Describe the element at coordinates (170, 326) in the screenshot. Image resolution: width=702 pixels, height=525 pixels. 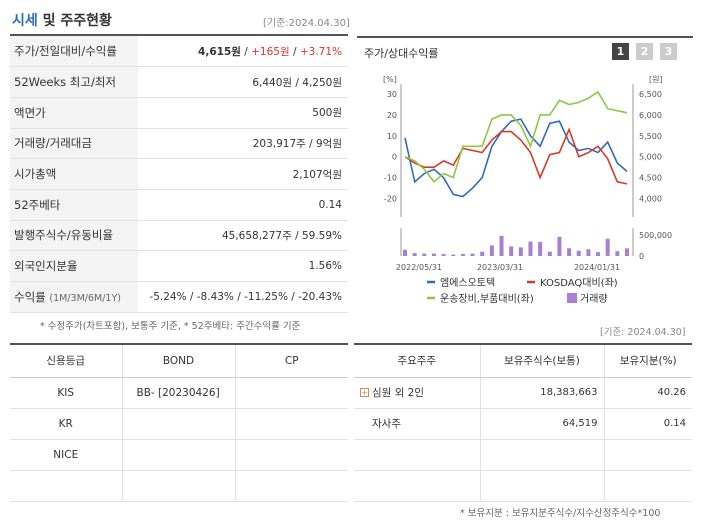
I see `footnote: * 수정주가(차트포함), 보통주 기준, * 52주베타: 주간수익률 기준` at that location.